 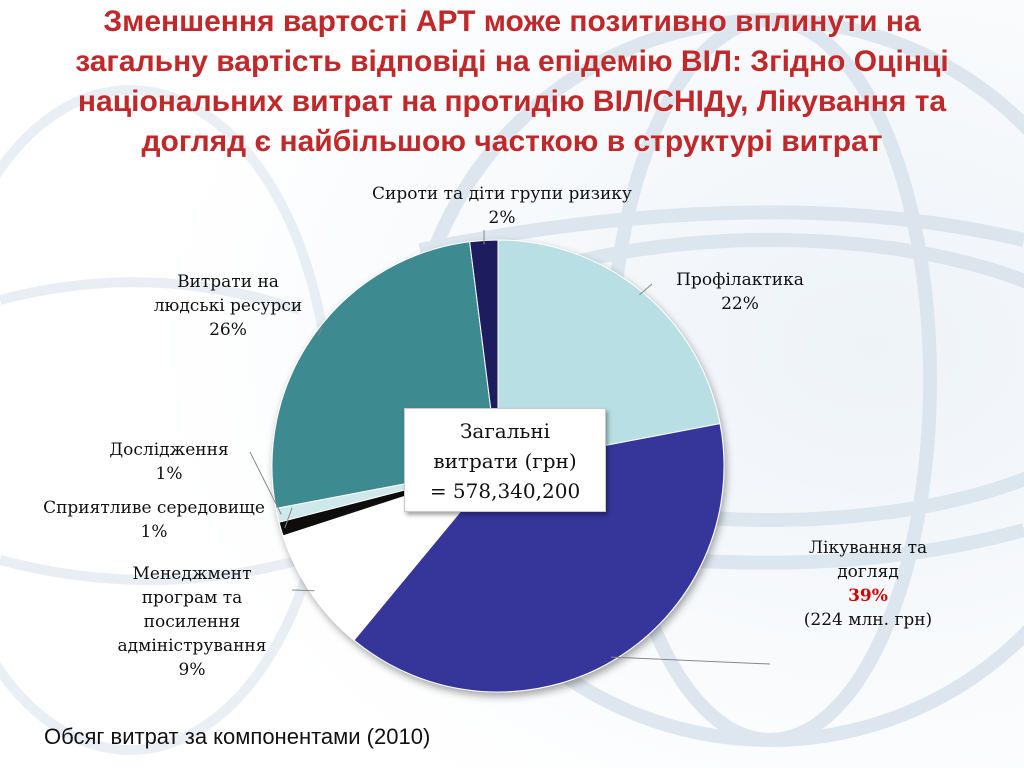 I want to click on label-orphans-name: Сироти та діти групи ризику, so click(x=502, y=194).